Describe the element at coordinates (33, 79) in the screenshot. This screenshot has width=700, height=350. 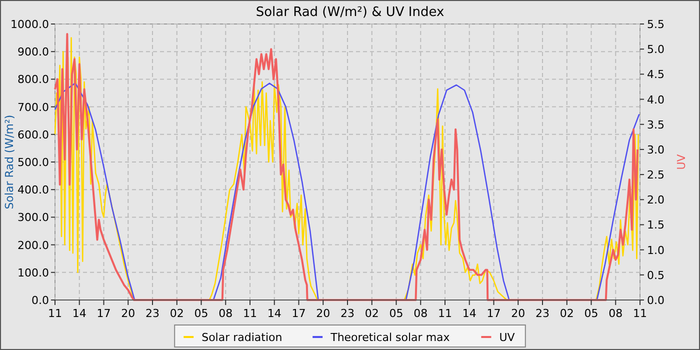
I see `y-tick-label: 800.0` at that location.